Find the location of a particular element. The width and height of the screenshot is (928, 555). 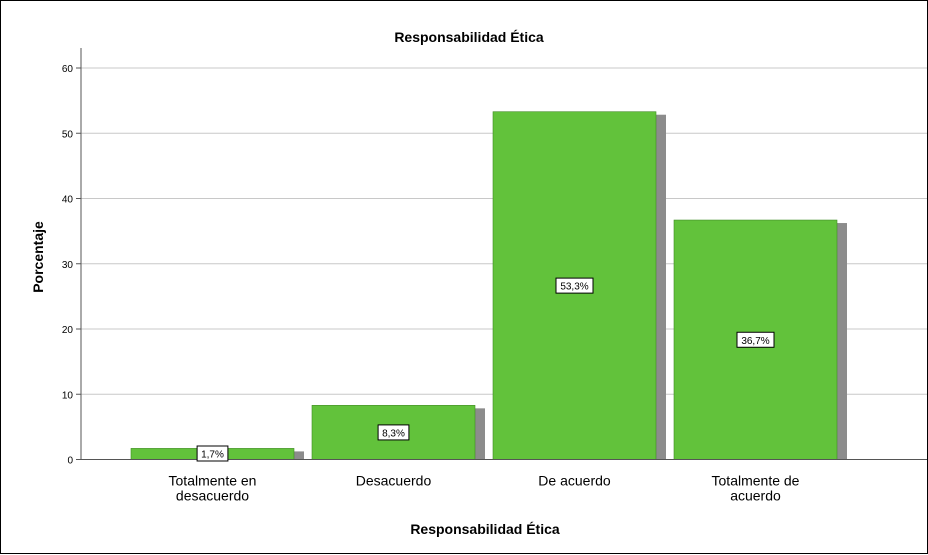

data-label-text: 8,3% is located at coordinates (393, 433).